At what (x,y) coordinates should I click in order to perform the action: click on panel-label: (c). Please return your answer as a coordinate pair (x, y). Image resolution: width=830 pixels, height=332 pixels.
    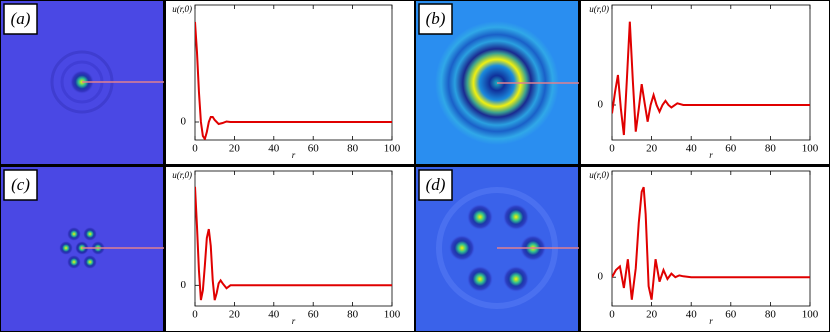
    Looking at the image, I should click on (20, 184).